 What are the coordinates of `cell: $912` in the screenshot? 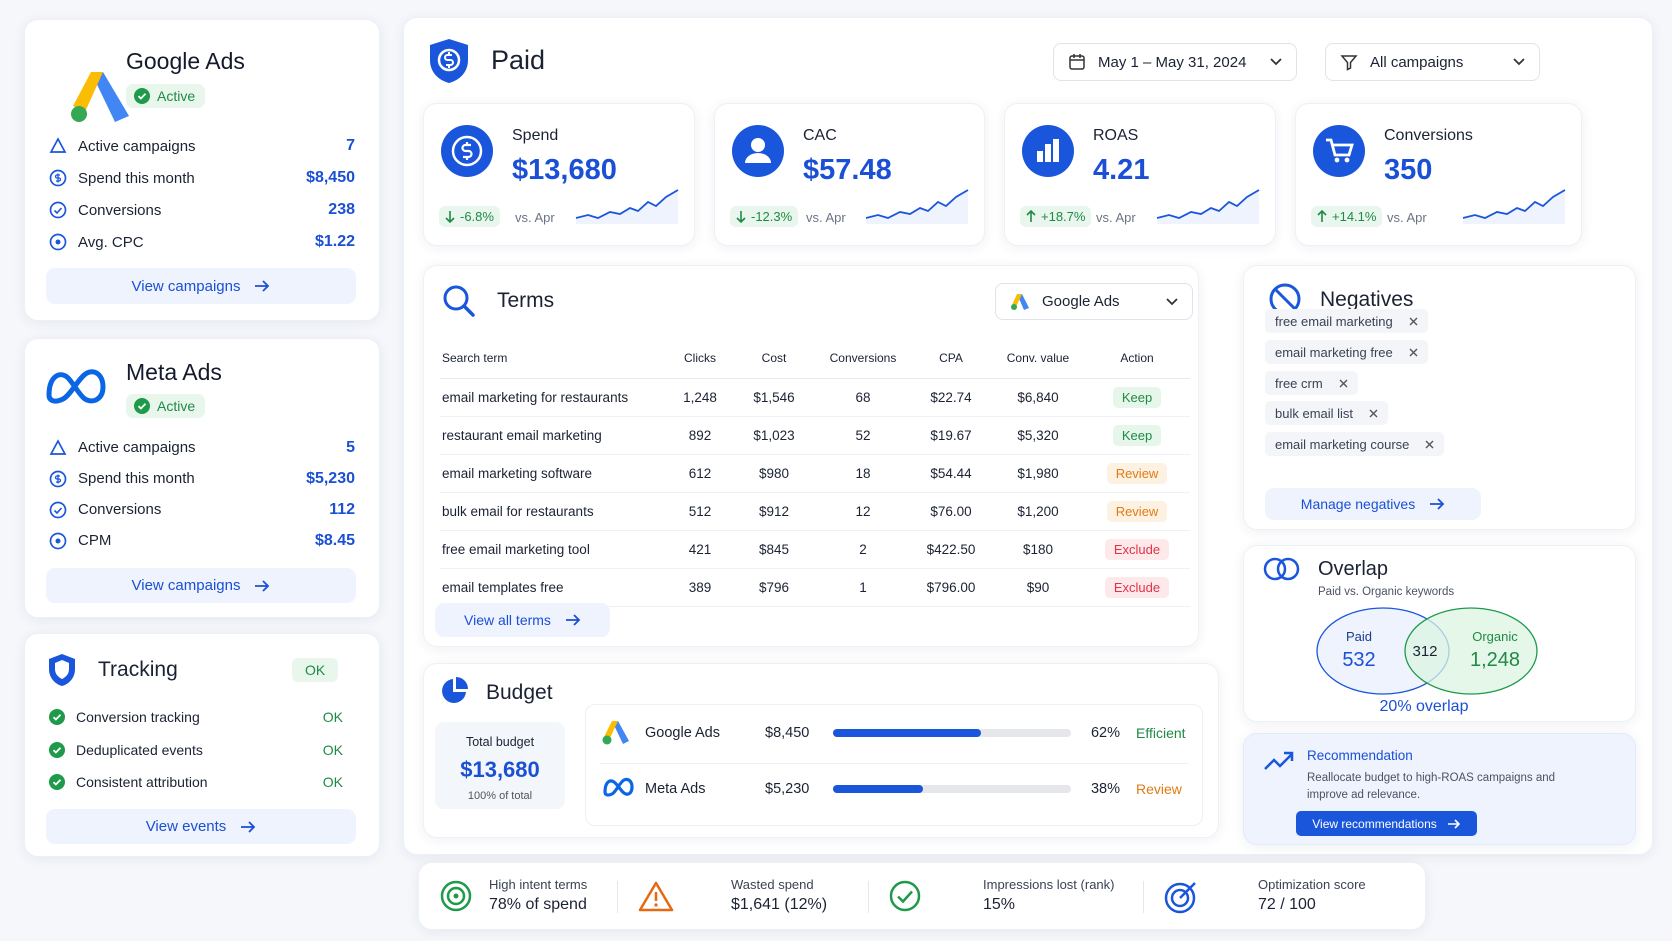 It's located at (774, 511).